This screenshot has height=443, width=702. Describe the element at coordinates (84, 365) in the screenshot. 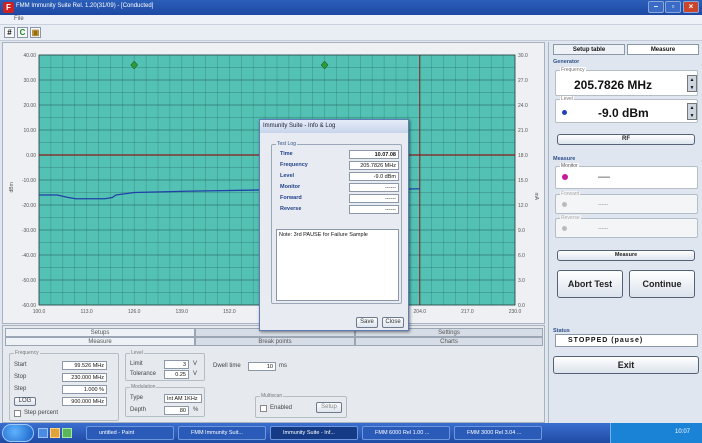

I see `start-input: 99.526 MHz` at that location.